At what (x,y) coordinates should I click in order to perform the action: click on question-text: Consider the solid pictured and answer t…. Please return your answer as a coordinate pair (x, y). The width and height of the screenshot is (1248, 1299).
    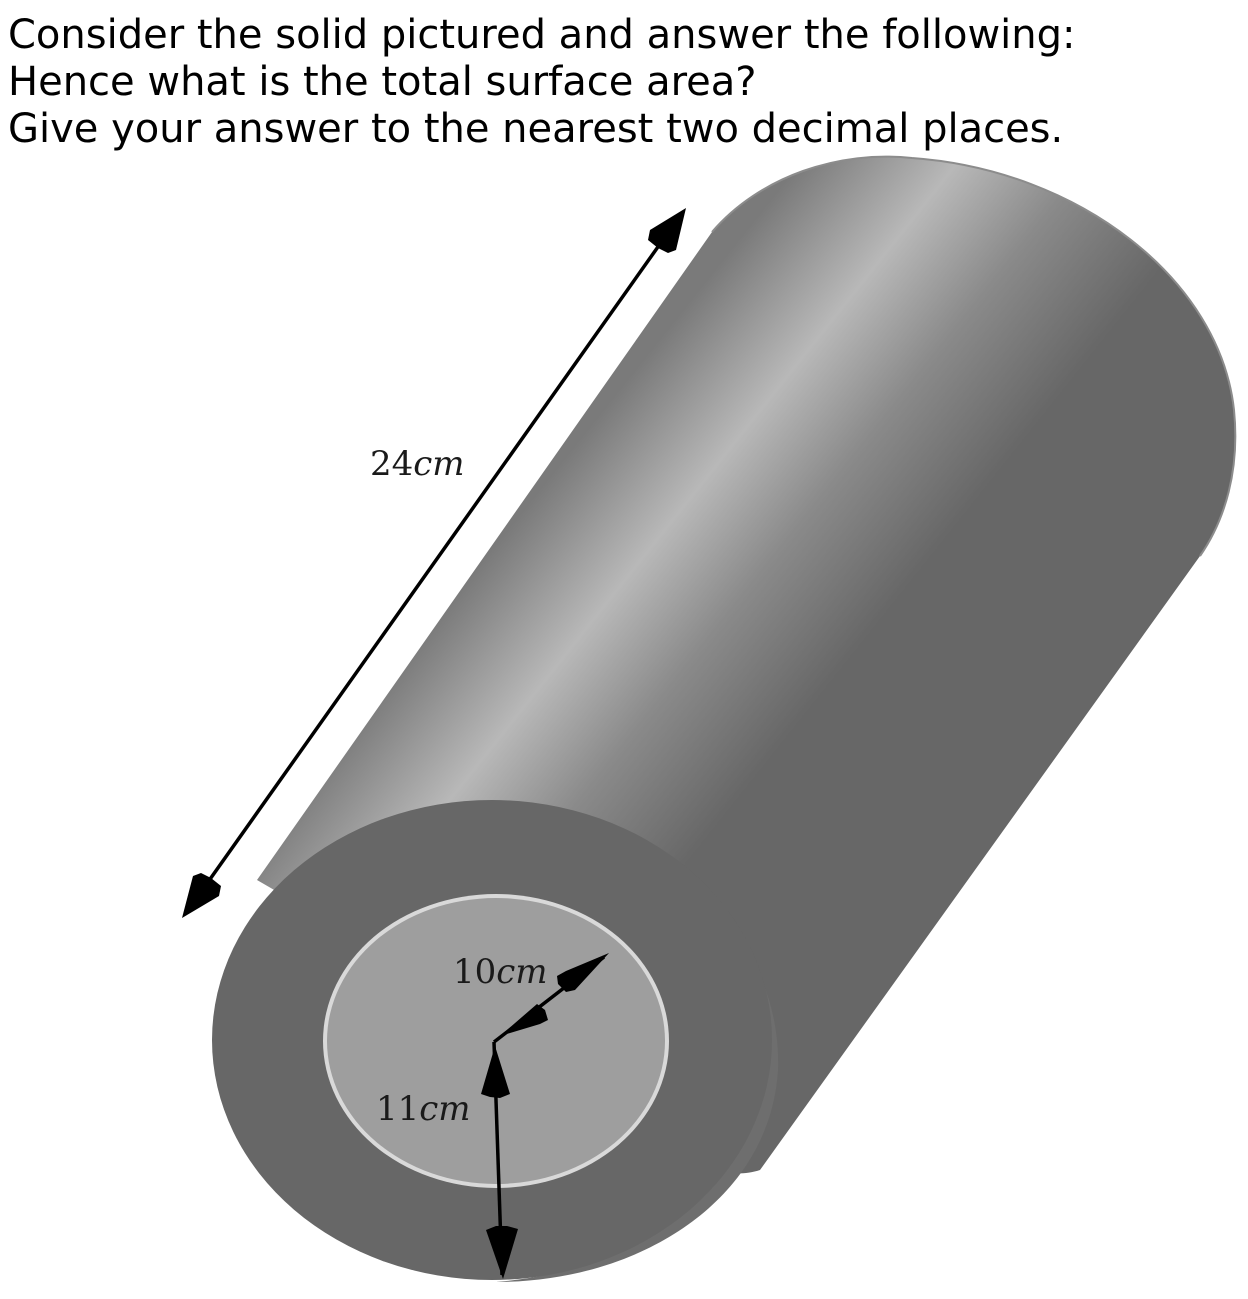
    Looking at the image, I should click on (542, 82).